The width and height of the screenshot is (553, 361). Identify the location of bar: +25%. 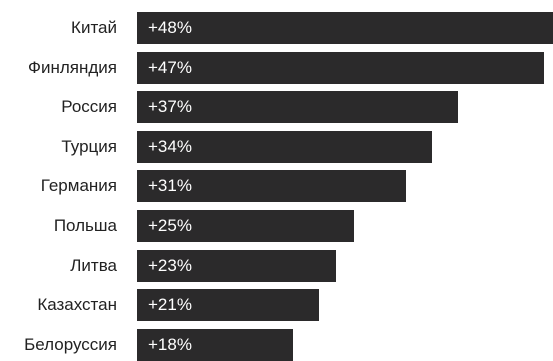
(245, 226).